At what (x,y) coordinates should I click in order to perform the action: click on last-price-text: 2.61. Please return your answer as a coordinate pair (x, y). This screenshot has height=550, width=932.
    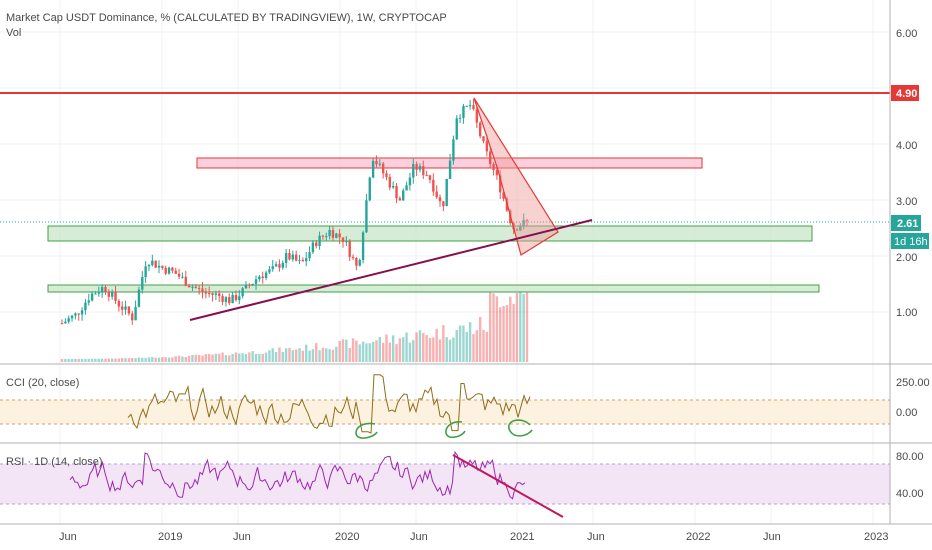
    Looking at the image, I should click on (907, 224).